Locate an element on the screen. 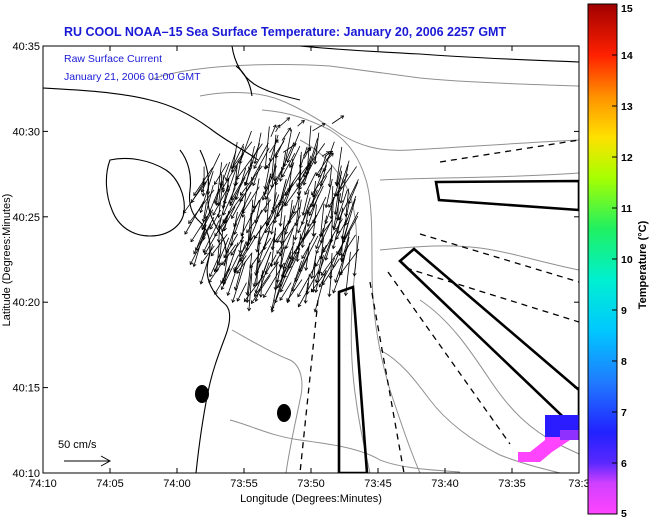  colorbar-label: Temperature (°C) is located at coordinates (643, 264).